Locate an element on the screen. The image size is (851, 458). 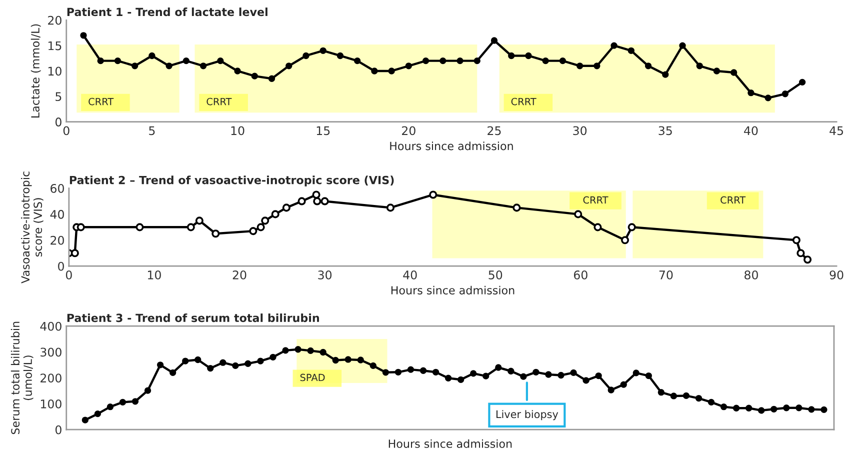
x-tick-label: 20 is located at coordinates (239, 275).